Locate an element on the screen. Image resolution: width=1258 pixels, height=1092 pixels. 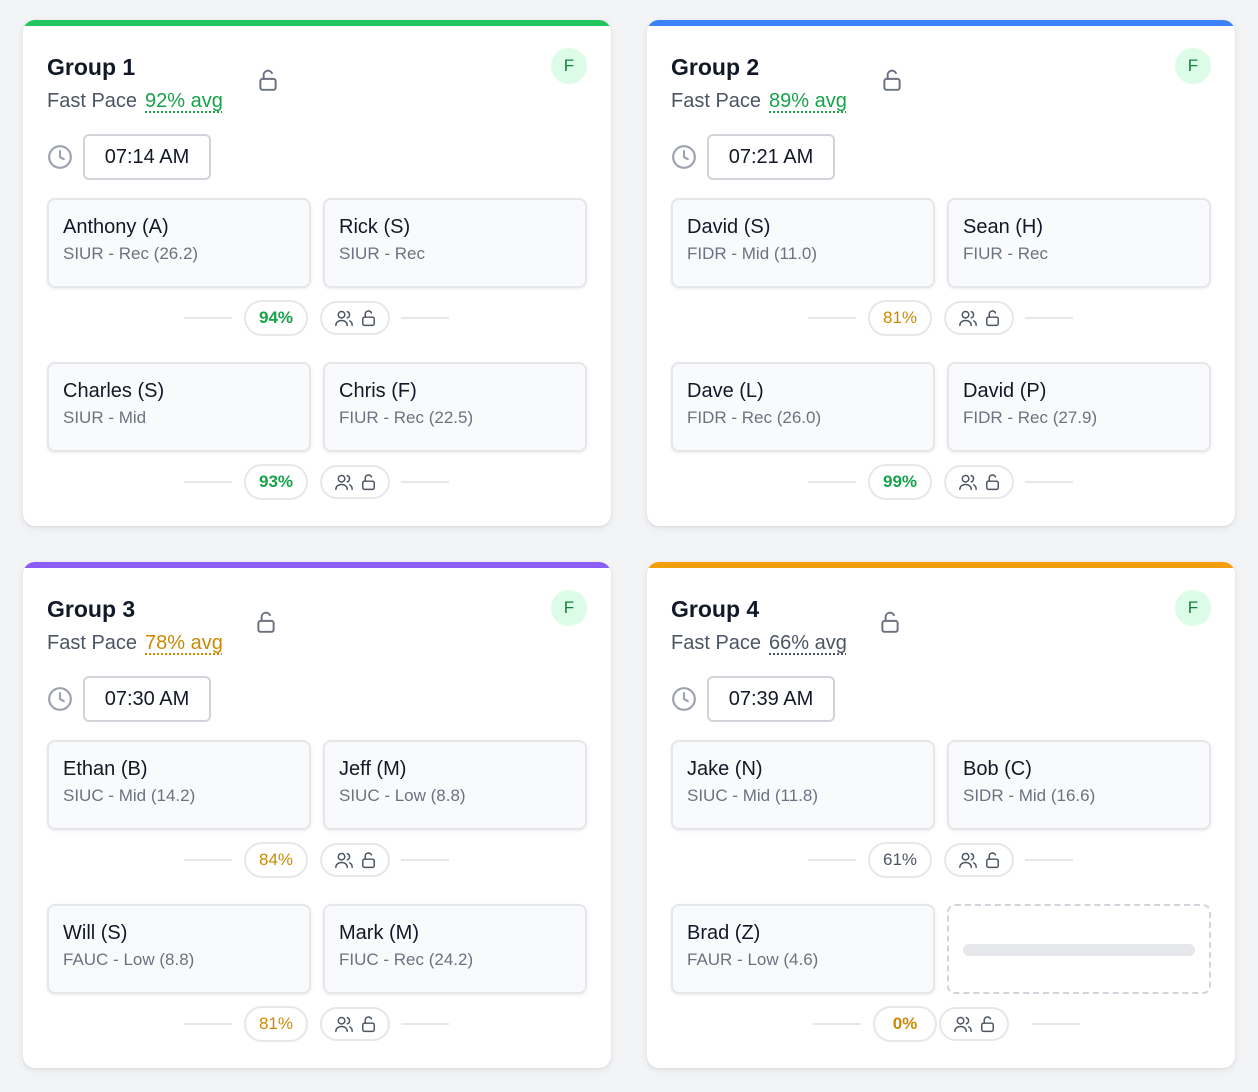
player-detail: SIUC - Low (8.8) is located at coordinates (402, 795).